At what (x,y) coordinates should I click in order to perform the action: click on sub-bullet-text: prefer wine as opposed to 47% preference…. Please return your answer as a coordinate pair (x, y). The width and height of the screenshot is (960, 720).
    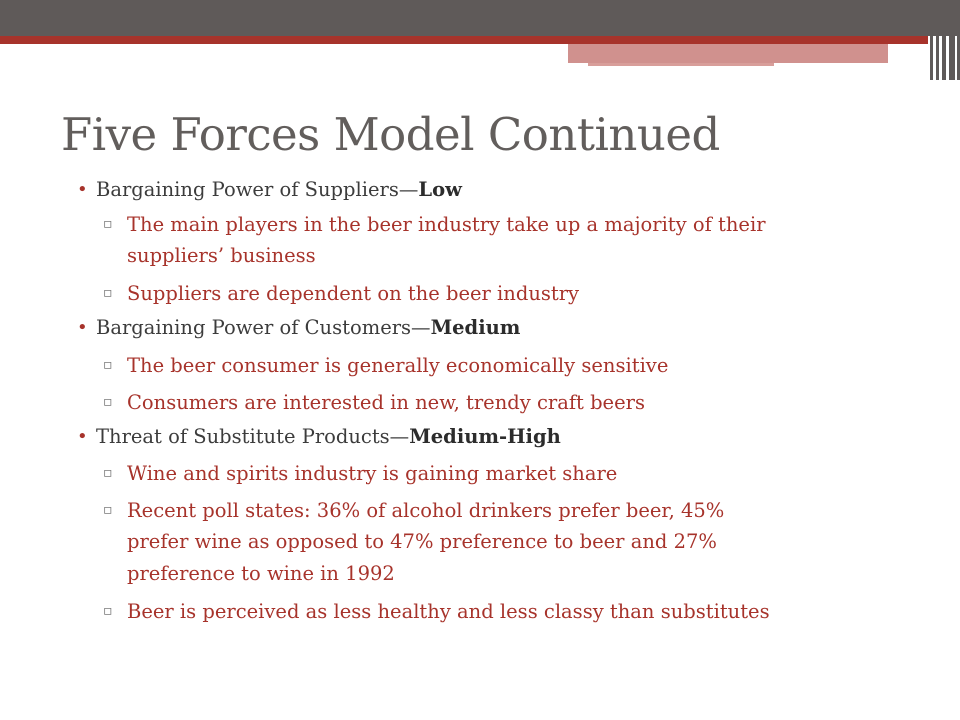
    Looking at the image, I should click on (422, 541).